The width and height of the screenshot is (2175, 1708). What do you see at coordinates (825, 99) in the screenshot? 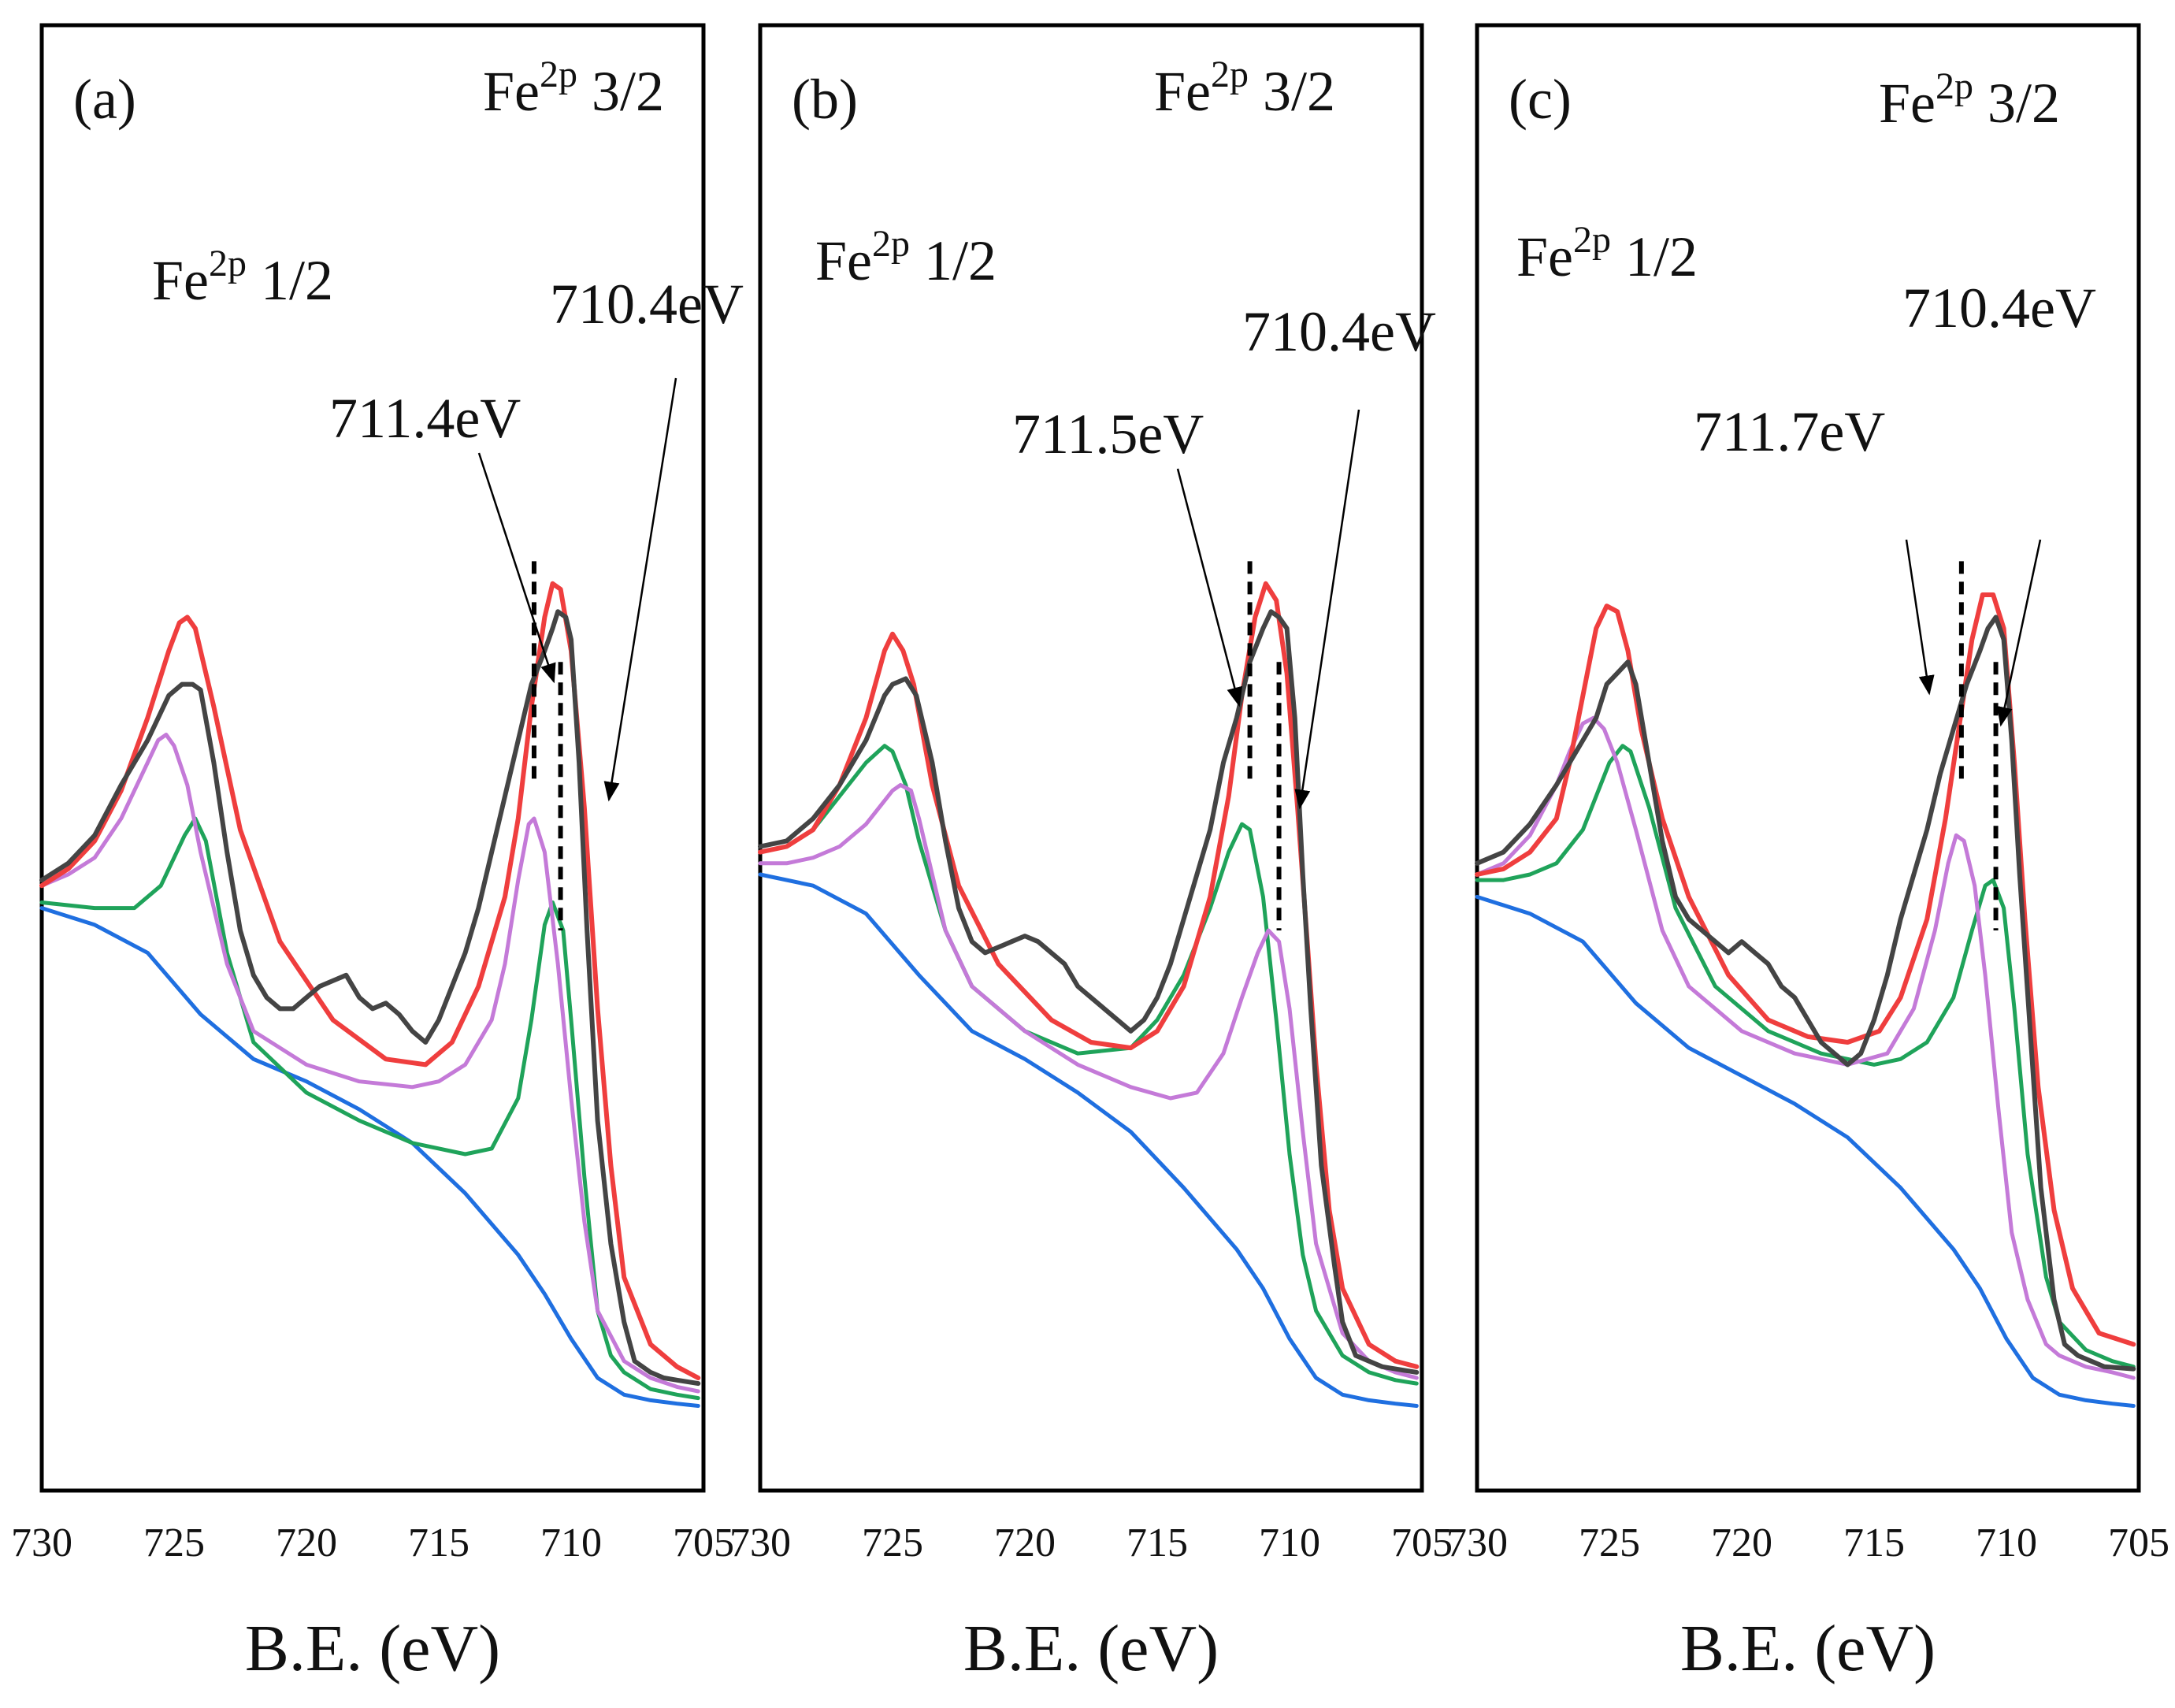
I see `panel-label: (b)` at bounding box center [825, 99].